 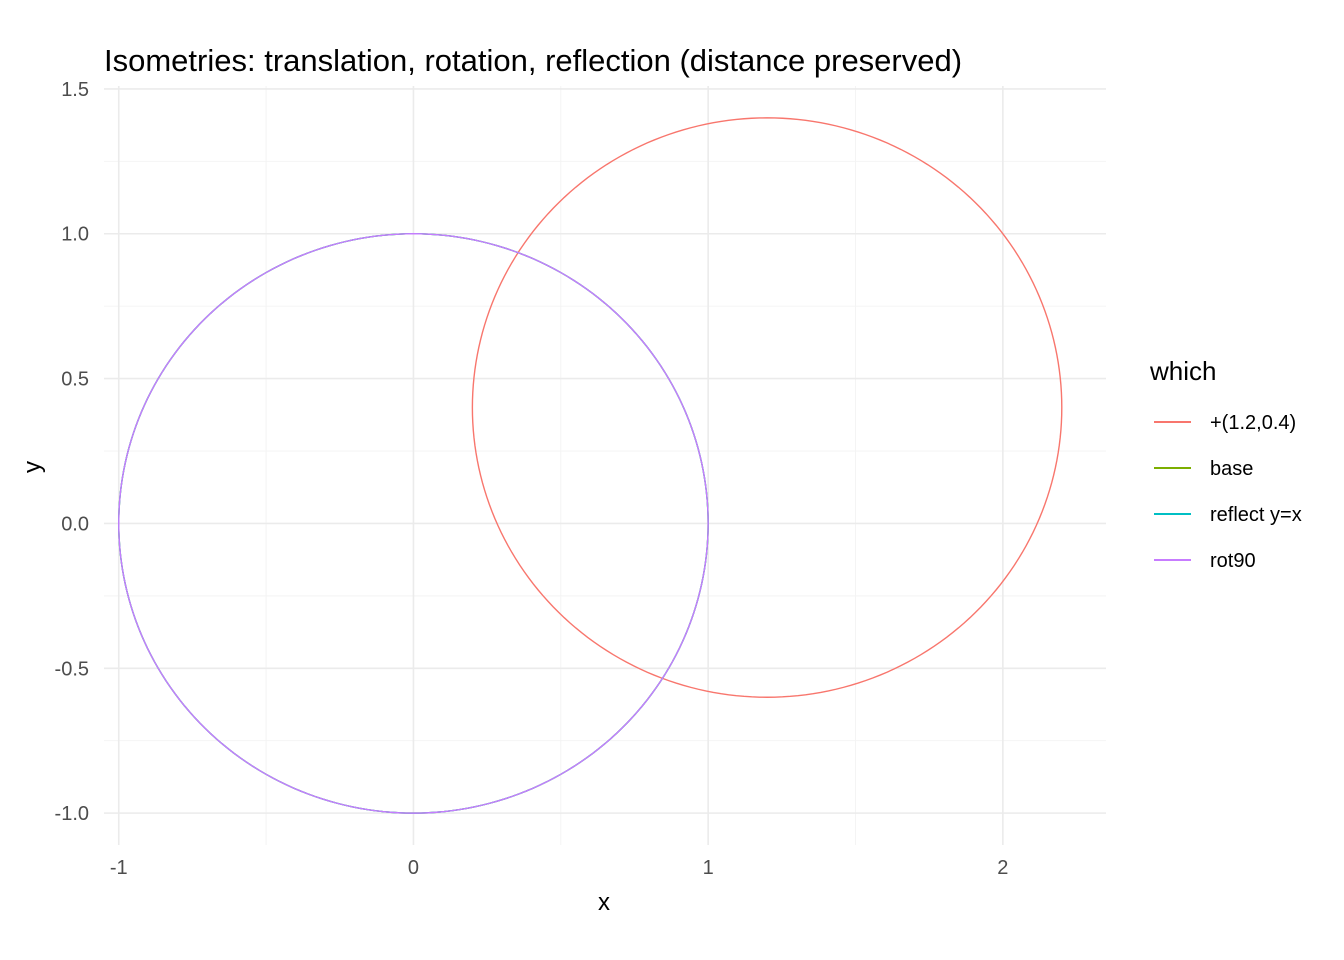 What do you see at coordinates (559, 868) in the screenshot?
I see `x-axis-ticks: -1 0 1 2` at bounding box center [559, 868].